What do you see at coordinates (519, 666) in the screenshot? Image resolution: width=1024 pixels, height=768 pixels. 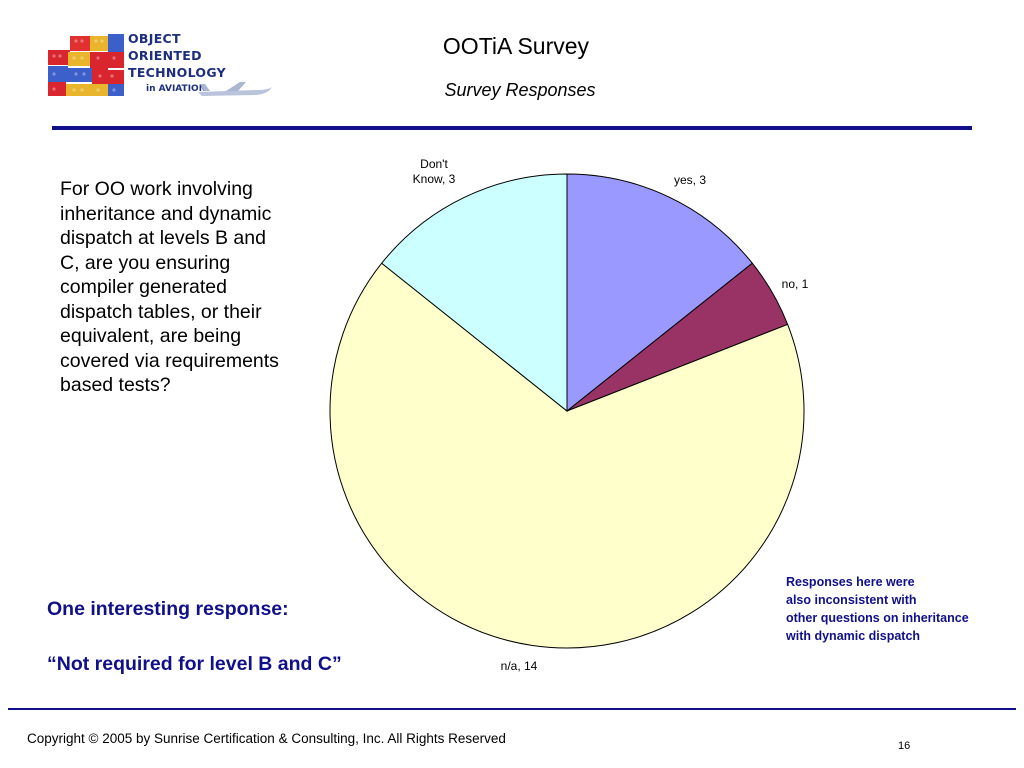 I see `slice-label-na: n/a, 14` at bounding box center [519, 666].